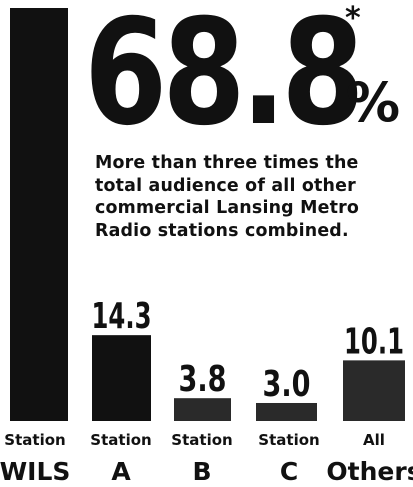  What do you see at coordinates (227, 163) in the screenshot?
I see `description-line: More than three times the` at bounding box center [227, 163].